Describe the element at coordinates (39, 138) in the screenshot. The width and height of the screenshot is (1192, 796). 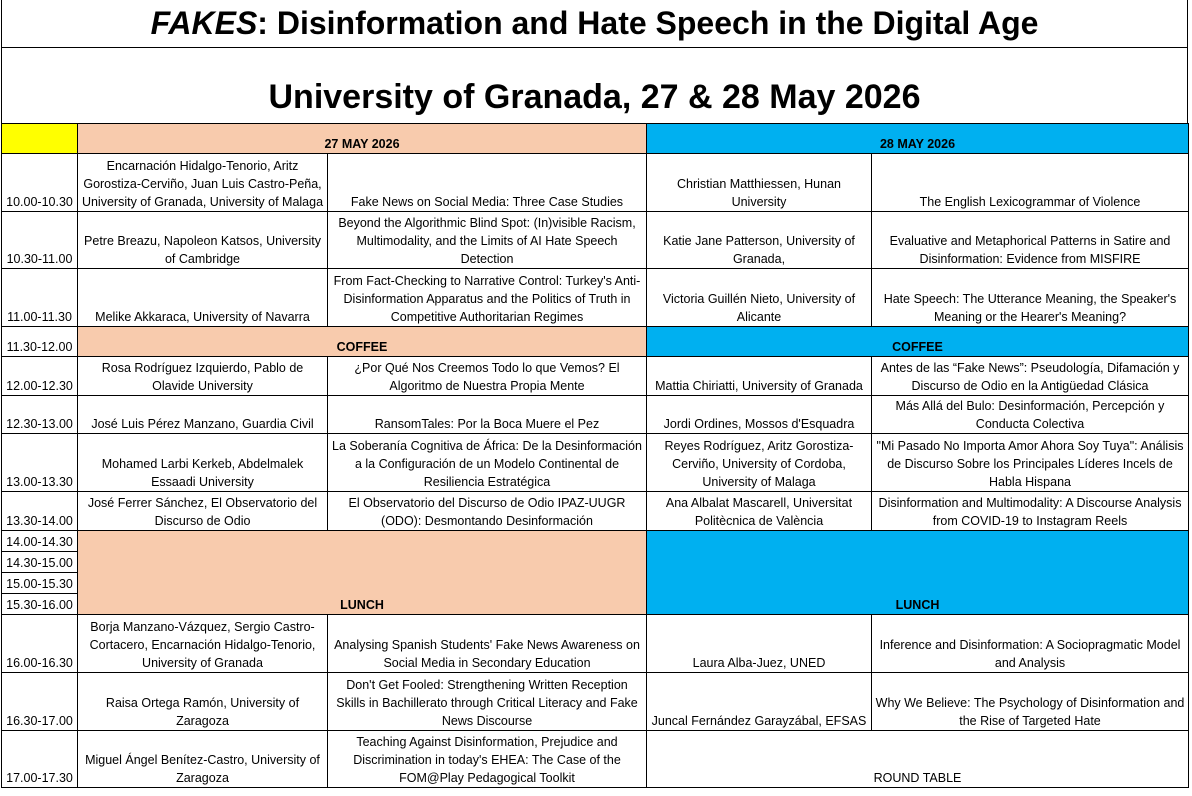
I see `corner-cell` at that location.